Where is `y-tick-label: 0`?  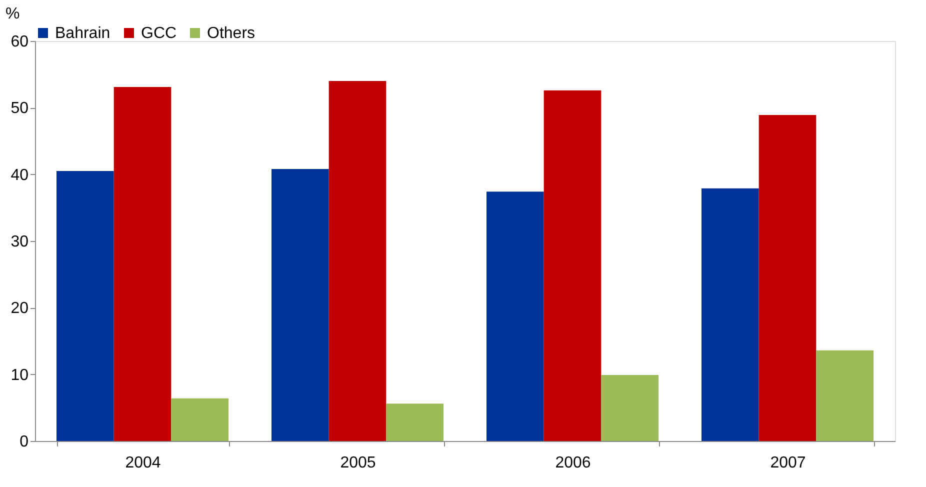 y-tick-label: 0 is located at coordinates (24, 442).